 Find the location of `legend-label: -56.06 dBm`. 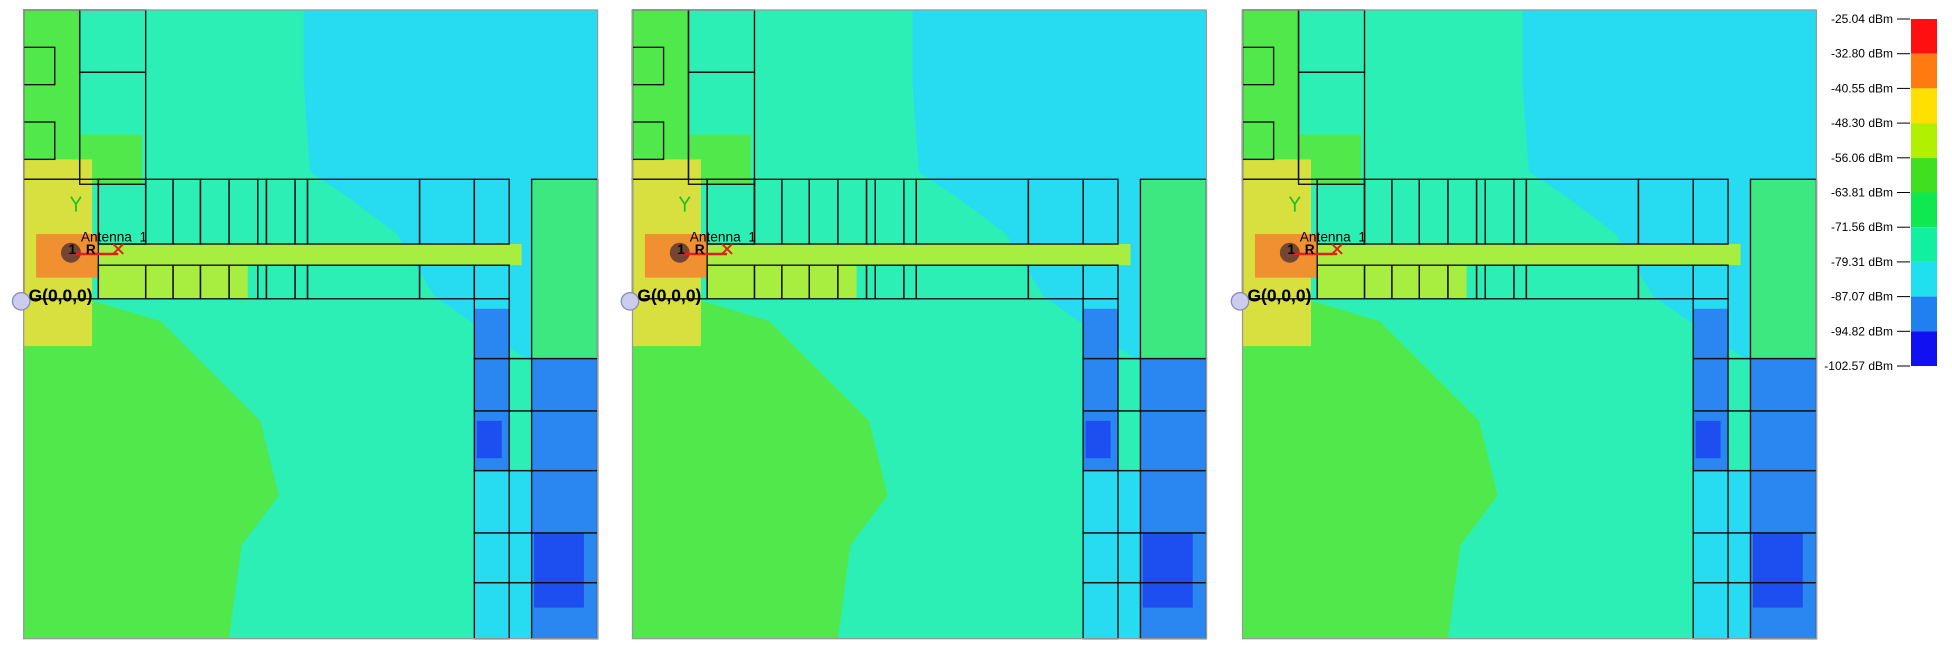

legend-label: -56.06 dBm is located at coordinates (1862, 158).